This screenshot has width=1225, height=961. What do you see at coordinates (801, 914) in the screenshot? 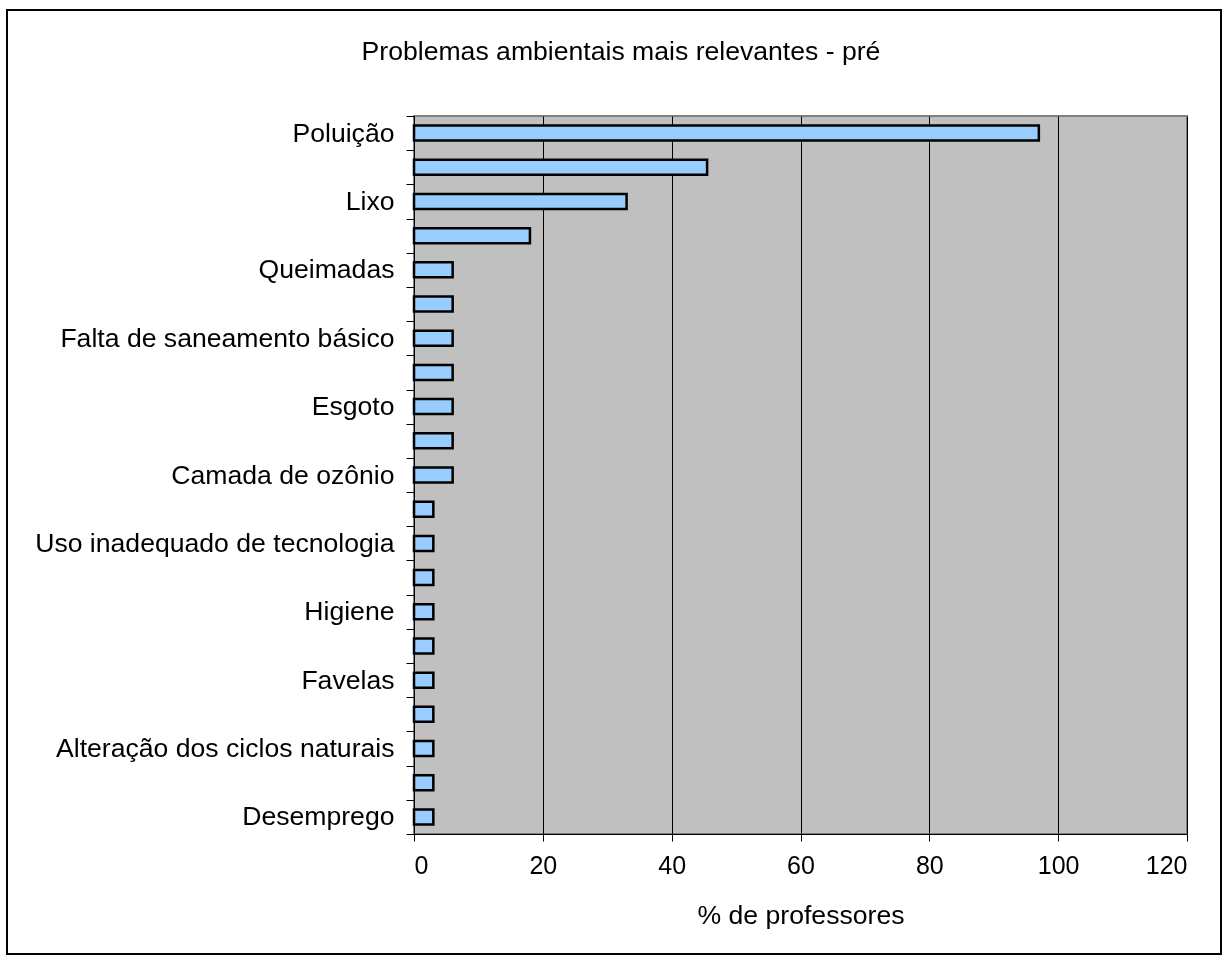
I see `x-axis-title: % de professores` at bounding box center [801, 914].